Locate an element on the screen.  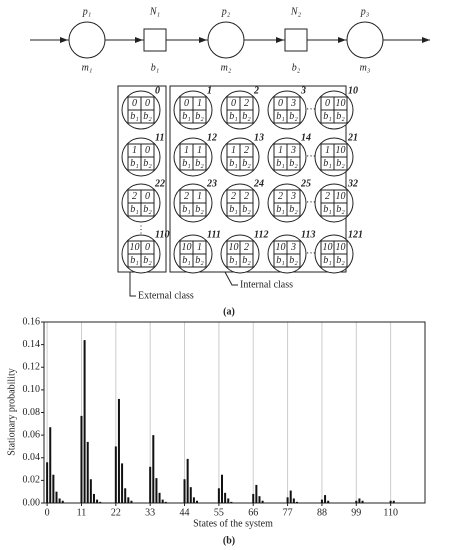
x-tick-label: 11 is located at coordinates (82, 512).